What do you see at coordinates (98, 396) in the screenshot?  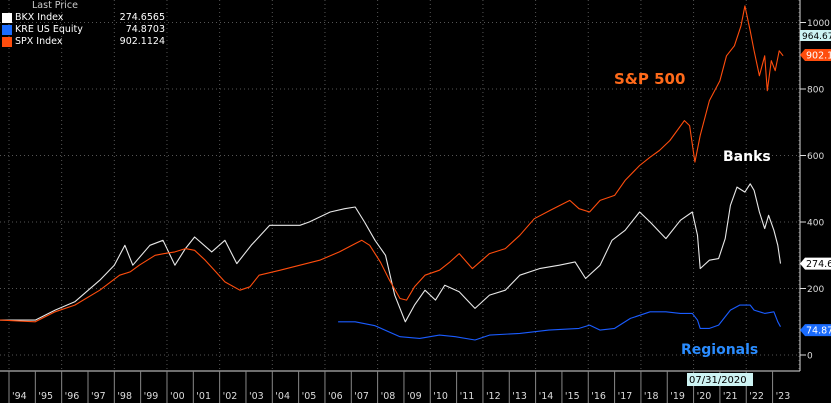 I see `x-tick-label: '97` at bounding box center [98, 396].